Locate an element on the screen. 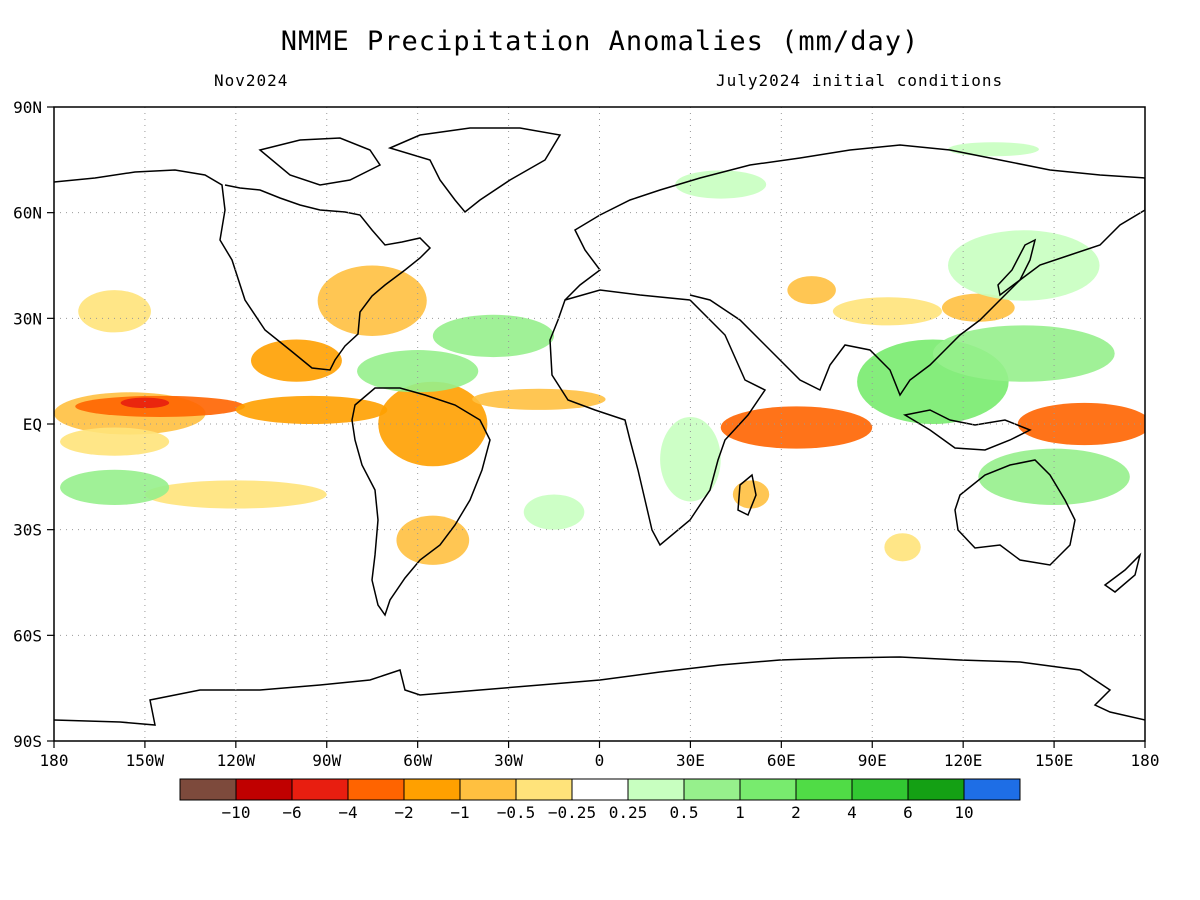 The image size is (1200, 900). lon-label: 120E is located at coordinates (963, 760).